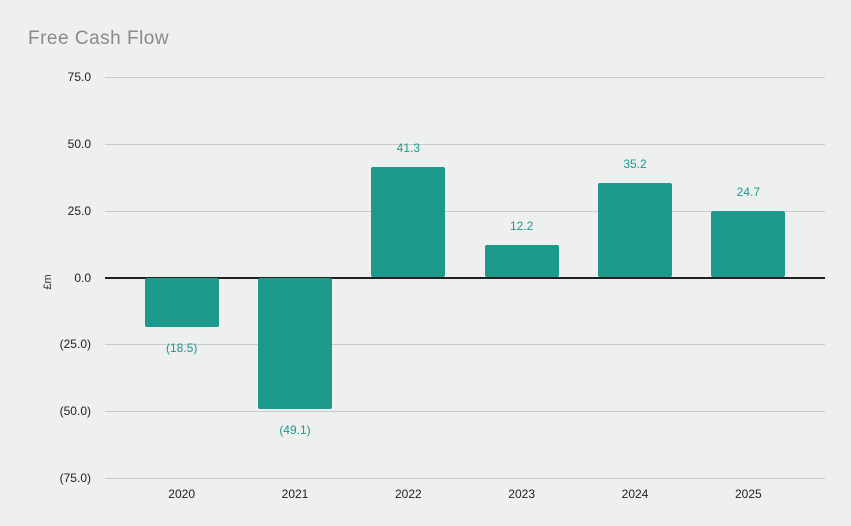  Describe the element at coordinates (408, 494) in the screenshot. I see `x-tick-label-2022: 2022` at that location.